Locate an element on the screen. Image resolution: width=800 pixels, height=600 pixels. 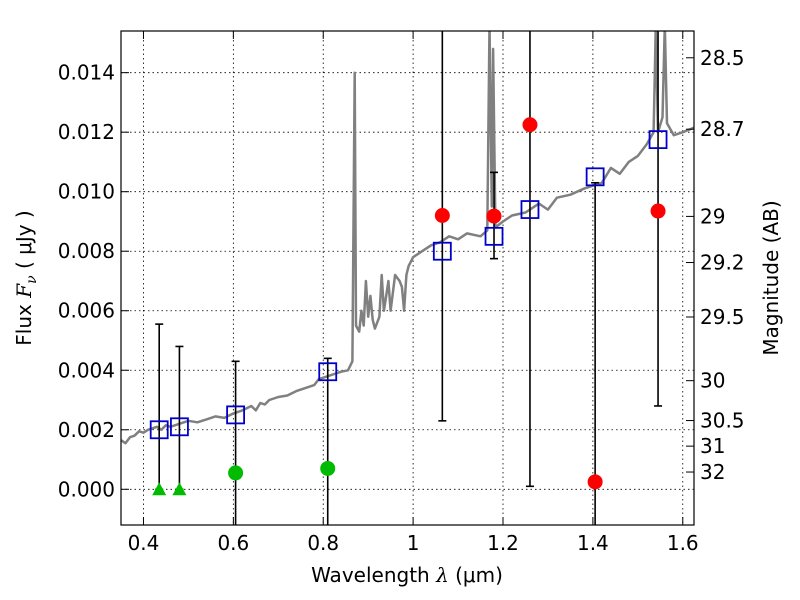
y2-tick-label: 30 is located at coordinates (712, 381).